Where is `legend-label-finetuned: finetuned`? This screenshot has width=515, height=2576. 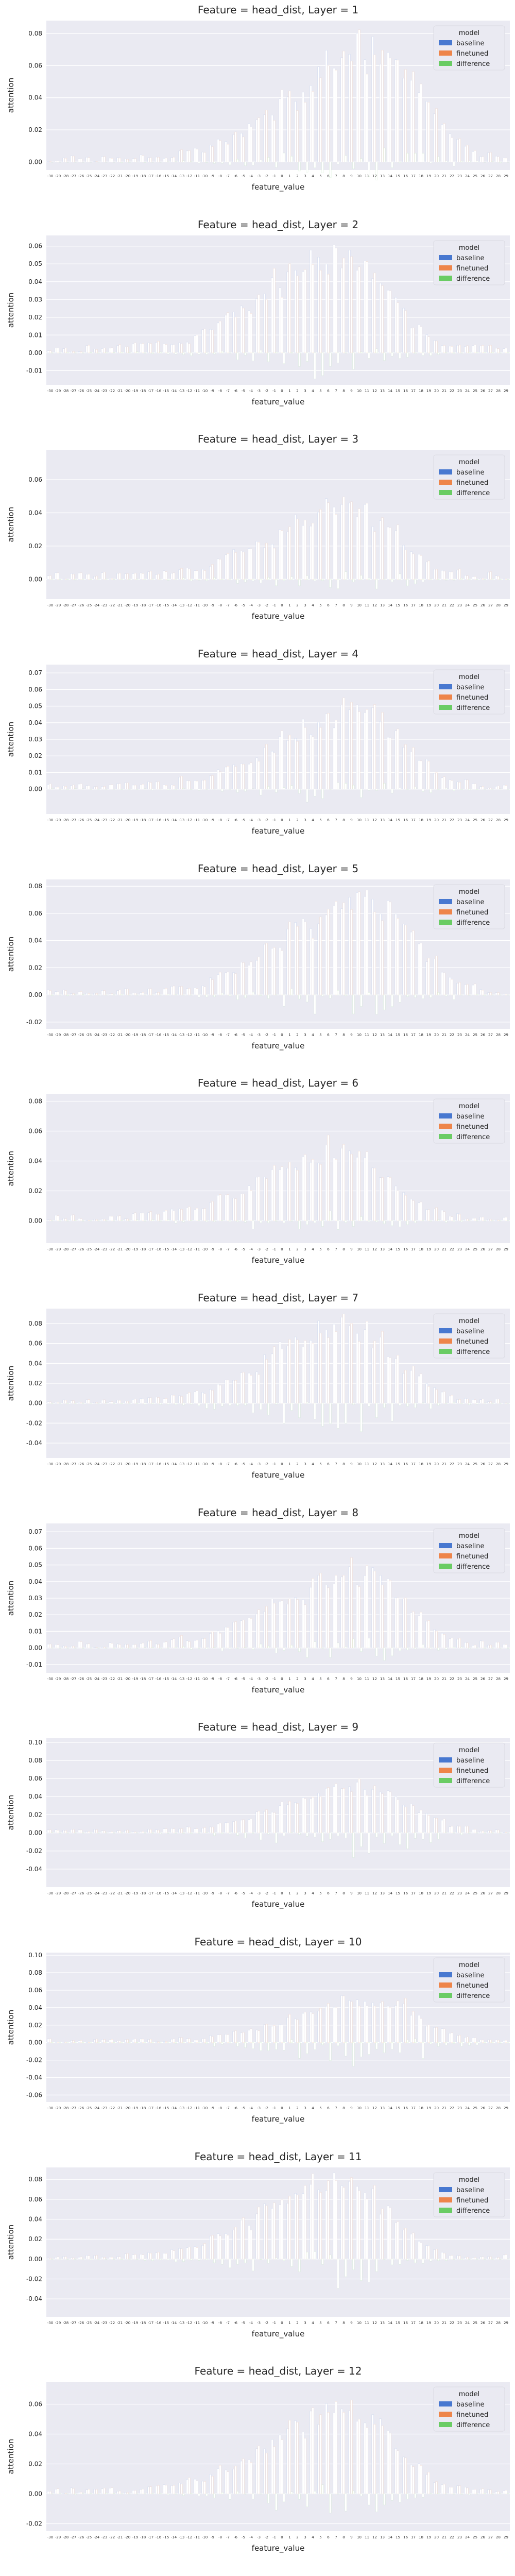
legend-label-finetuned: finetuned is located at coordinates (472, 1986).